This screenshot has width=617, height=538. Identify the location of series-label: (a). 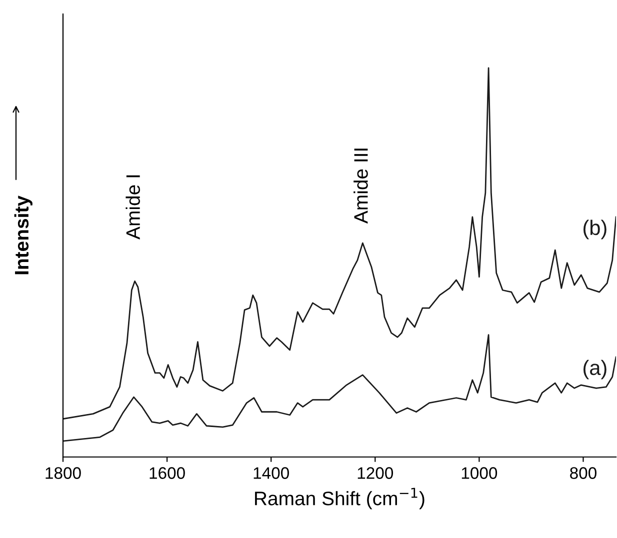
(595, 370).